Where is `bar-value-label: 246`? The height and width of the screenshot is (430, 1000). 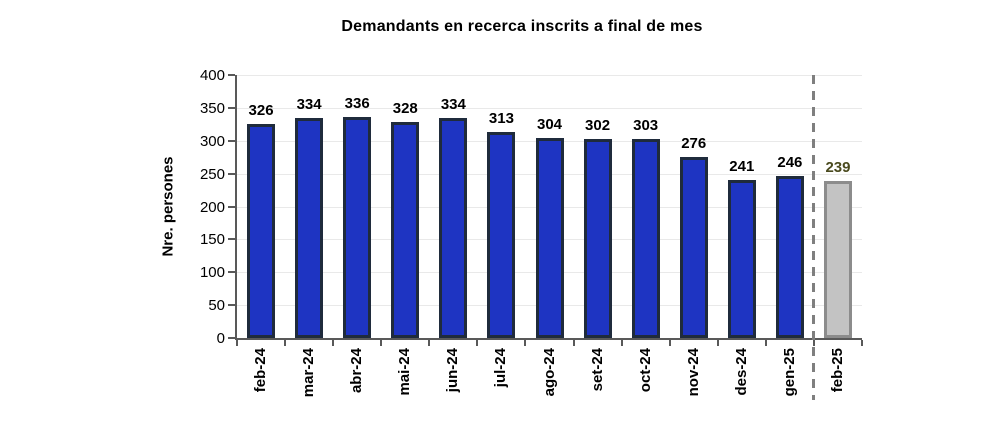
bar-value-label: 246 is located at coordinates (790, 163).